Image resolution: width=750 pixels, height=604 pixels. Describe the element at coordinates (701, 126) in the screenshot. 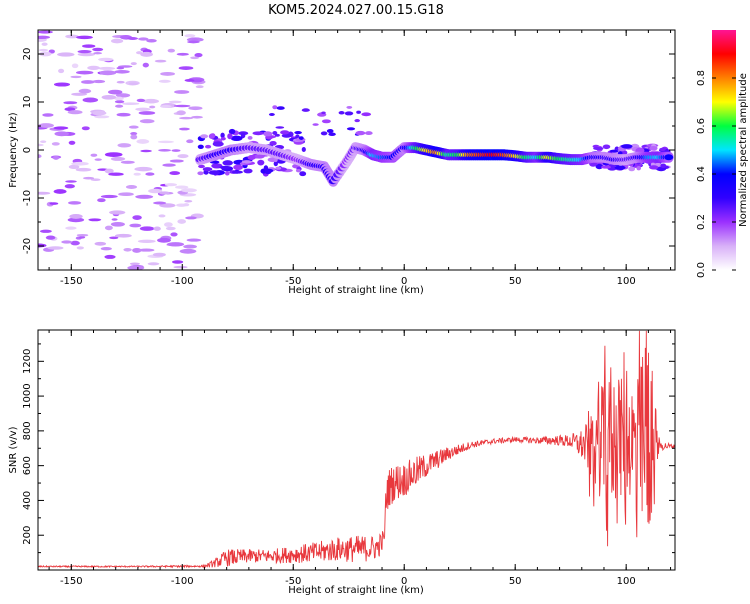

I see `colorbar-tick-label: 0.6` at that location.